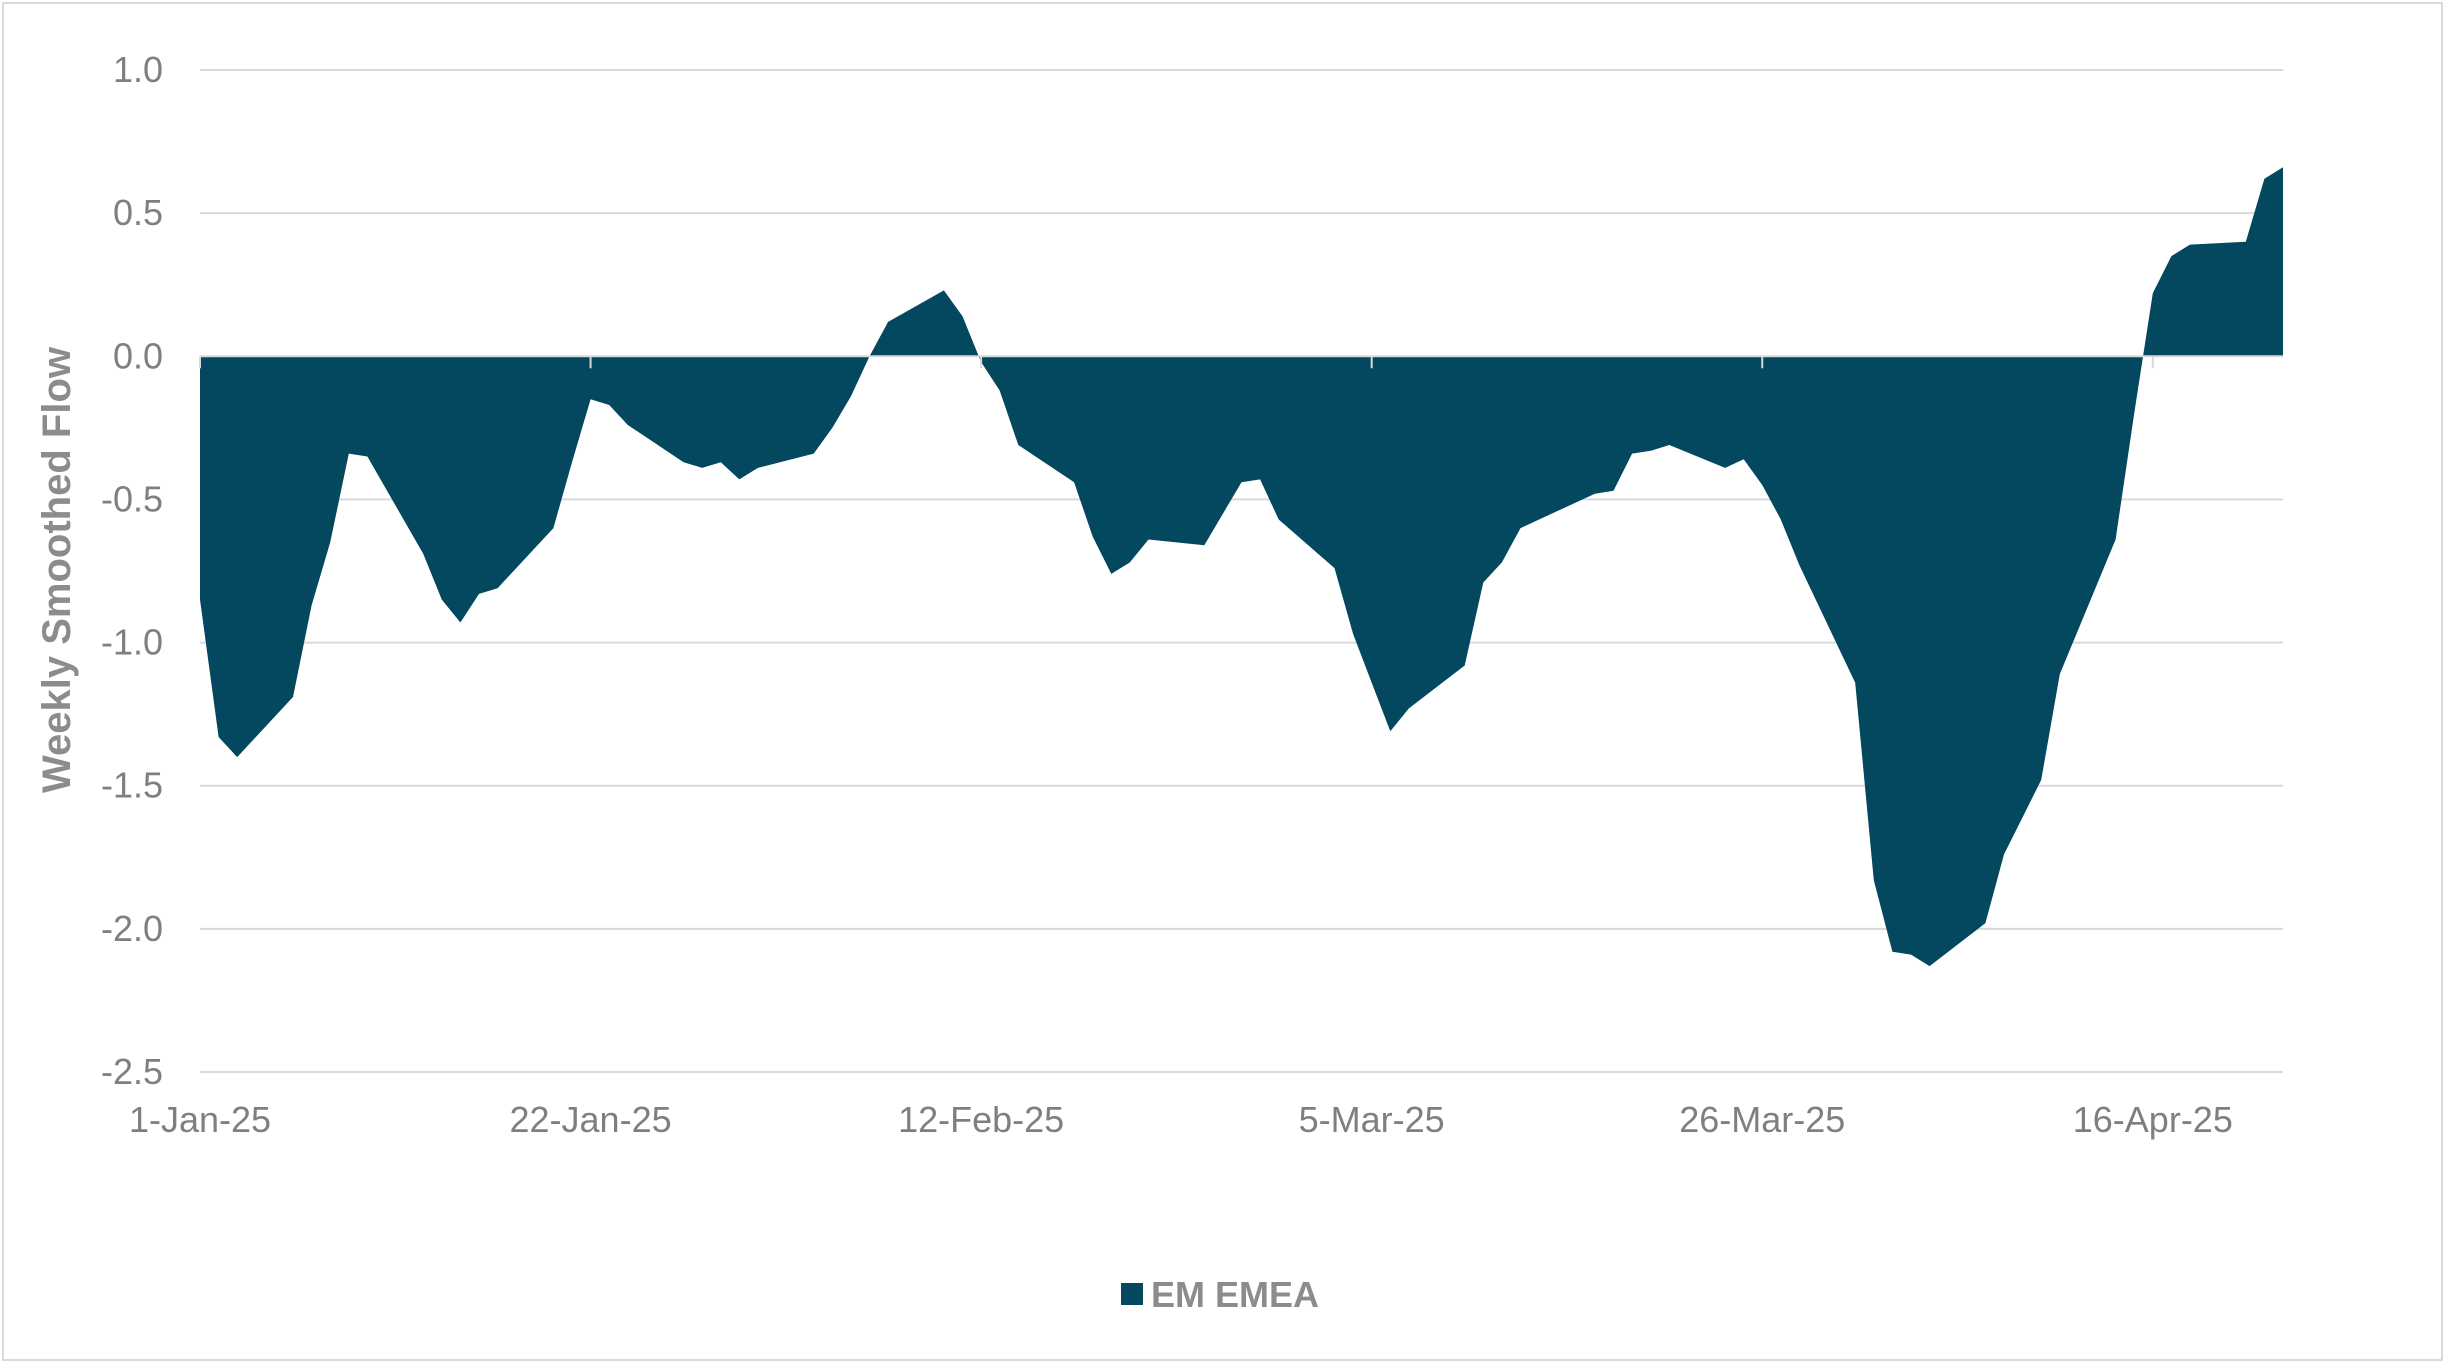 The width and height of the screenshot is (2447, 1365). What do you see at coordinates (132, 928) in the screenshot?
I see `y-tick-label: -2.0` at bounding box center [132, 928].